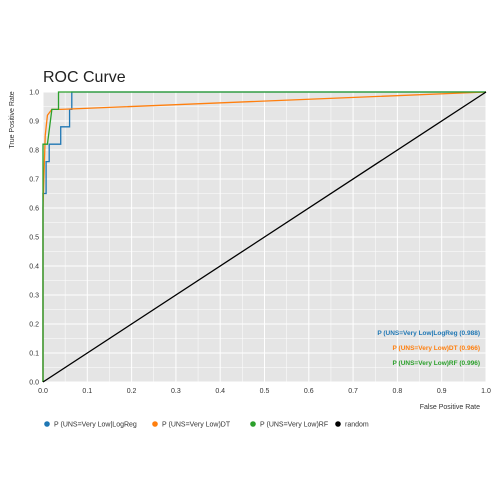  I want to click on y-tick-label: 0.3, so click(34, 296).